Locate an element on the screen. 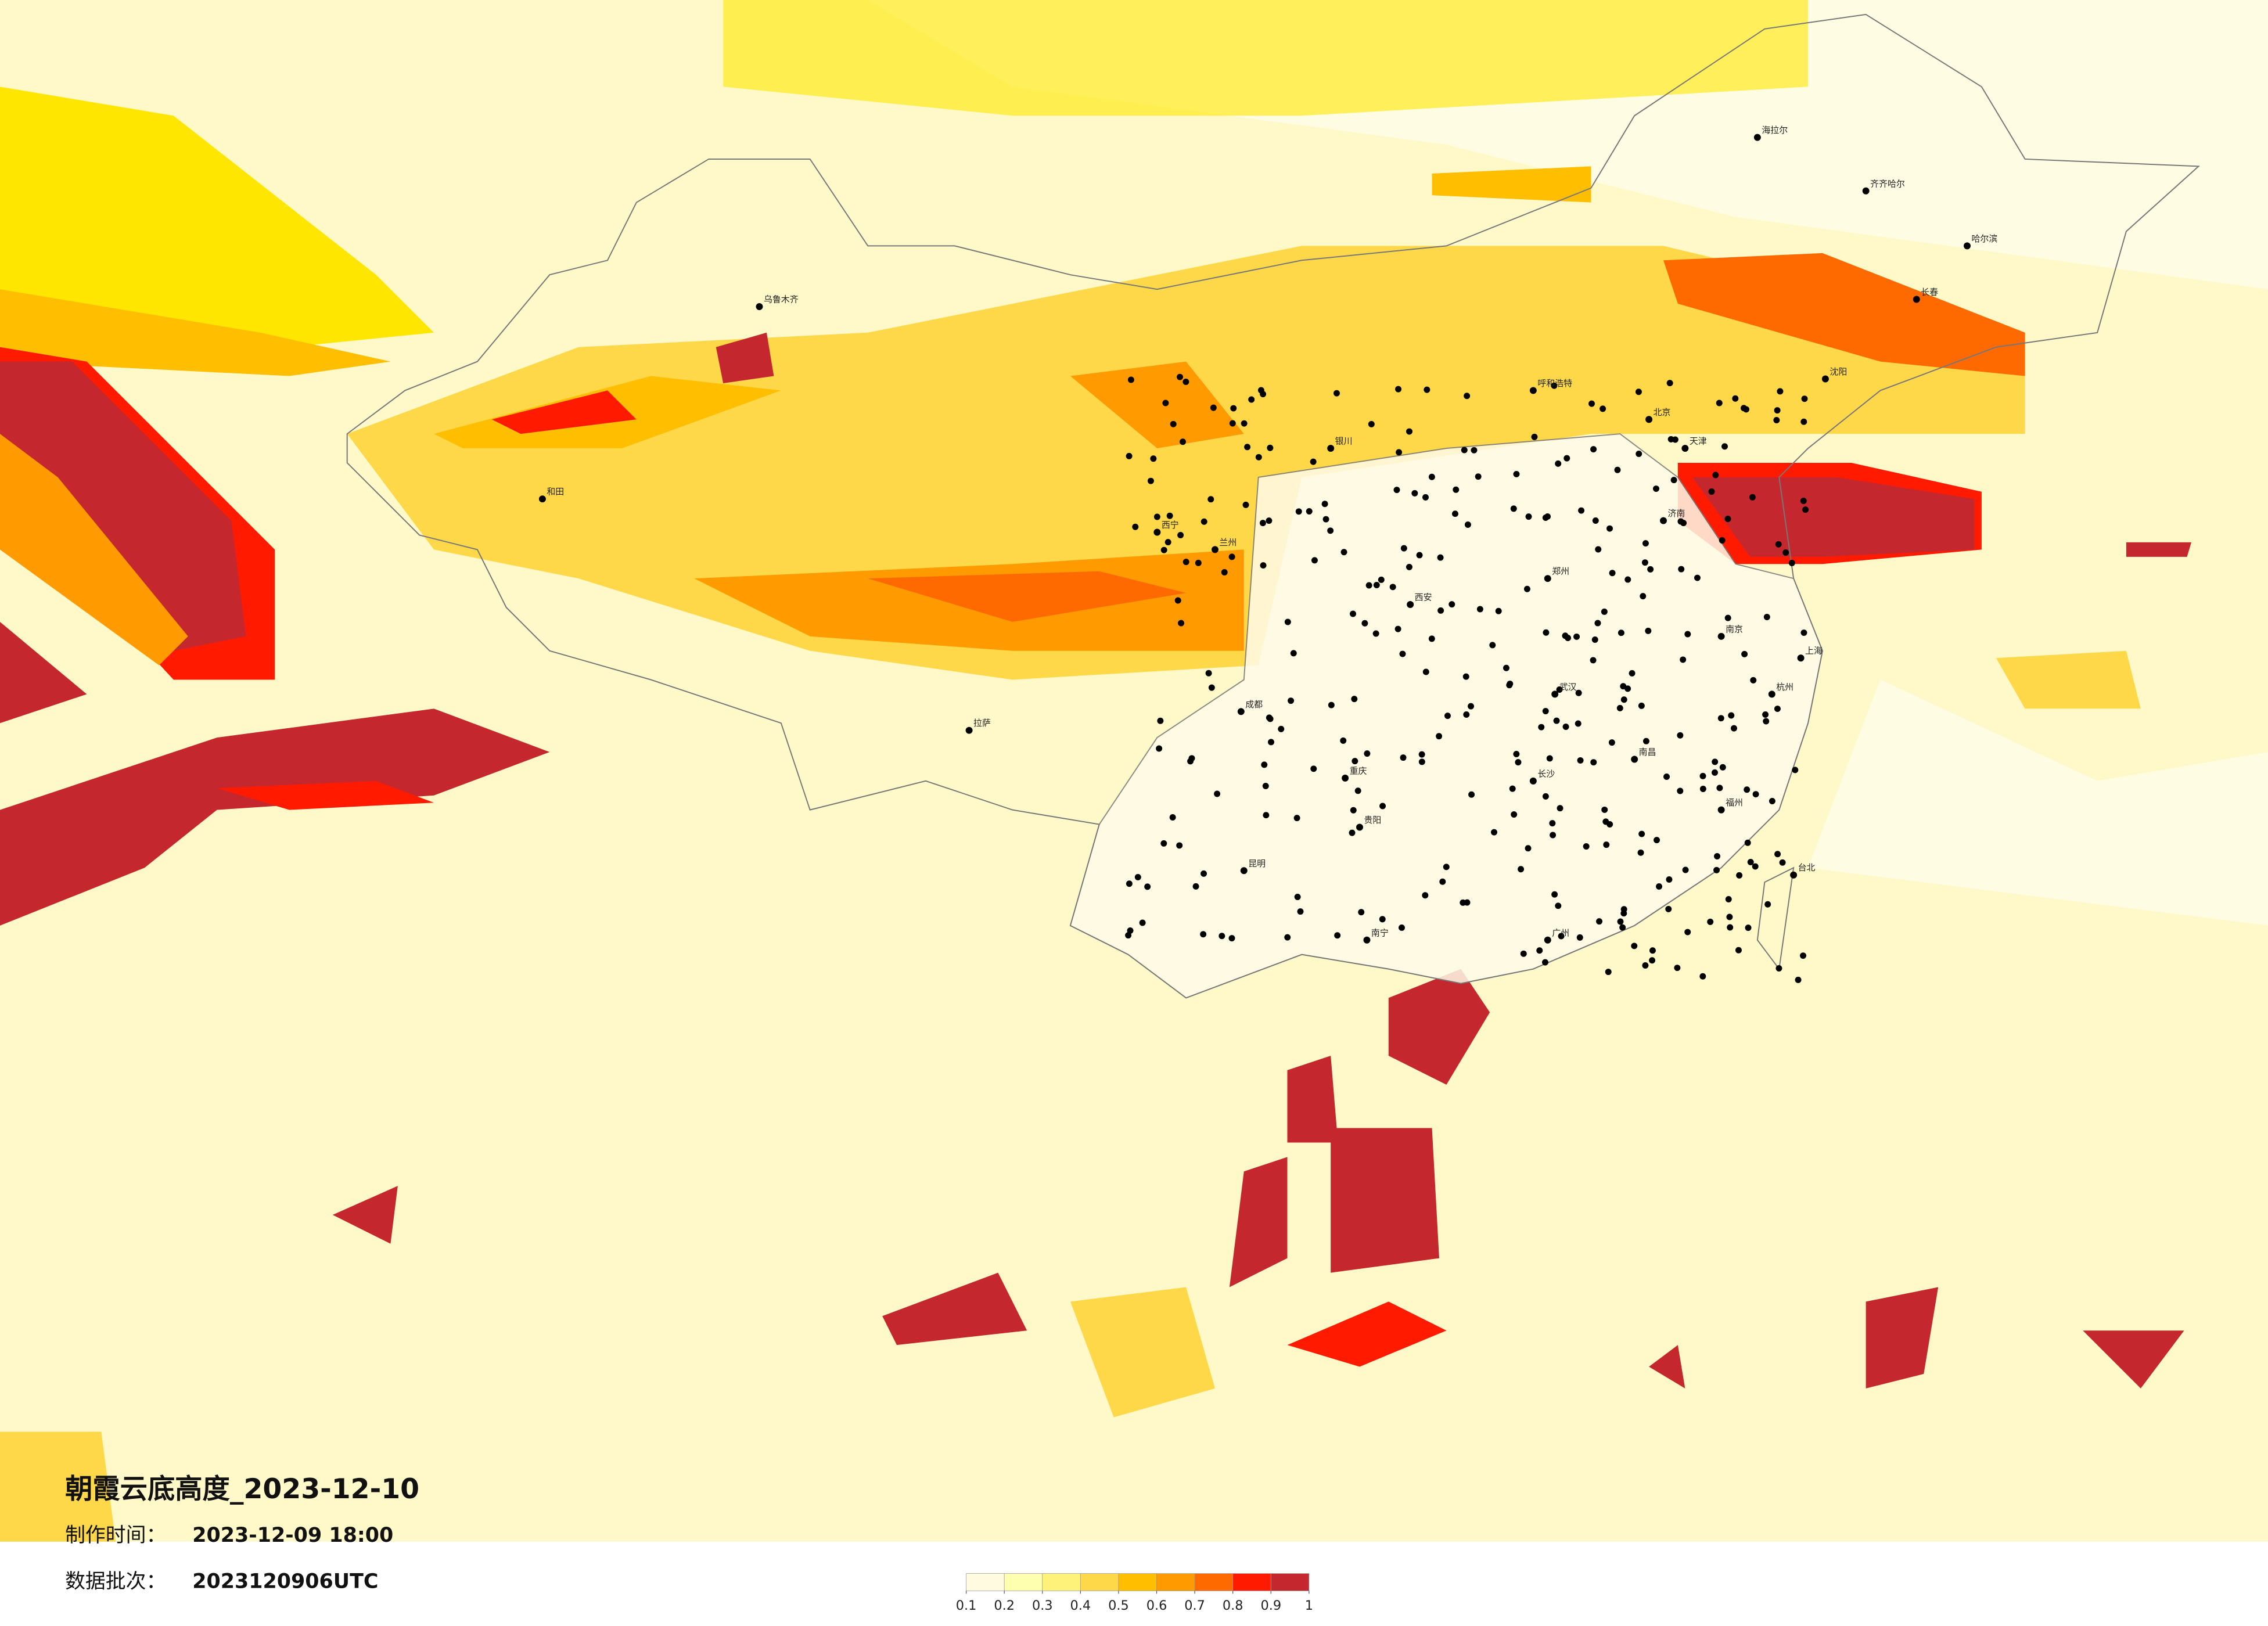  colorbar-tick-label: 0.4 is located at coordinates (1080, 1606).